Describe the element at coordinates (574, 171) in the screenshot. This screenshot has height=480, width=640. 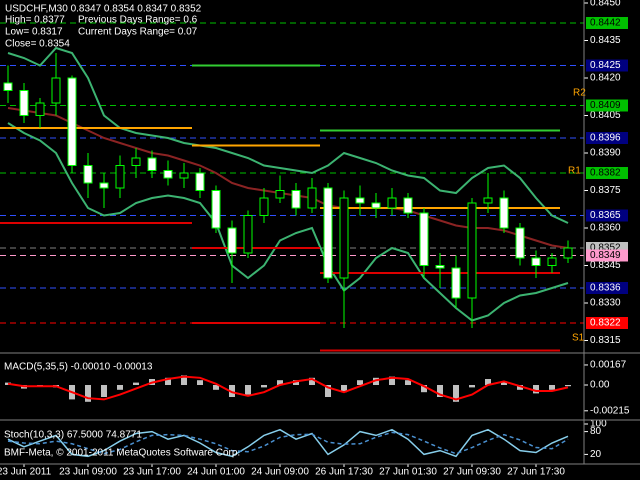
I see `pivot-label: R1` at that location.